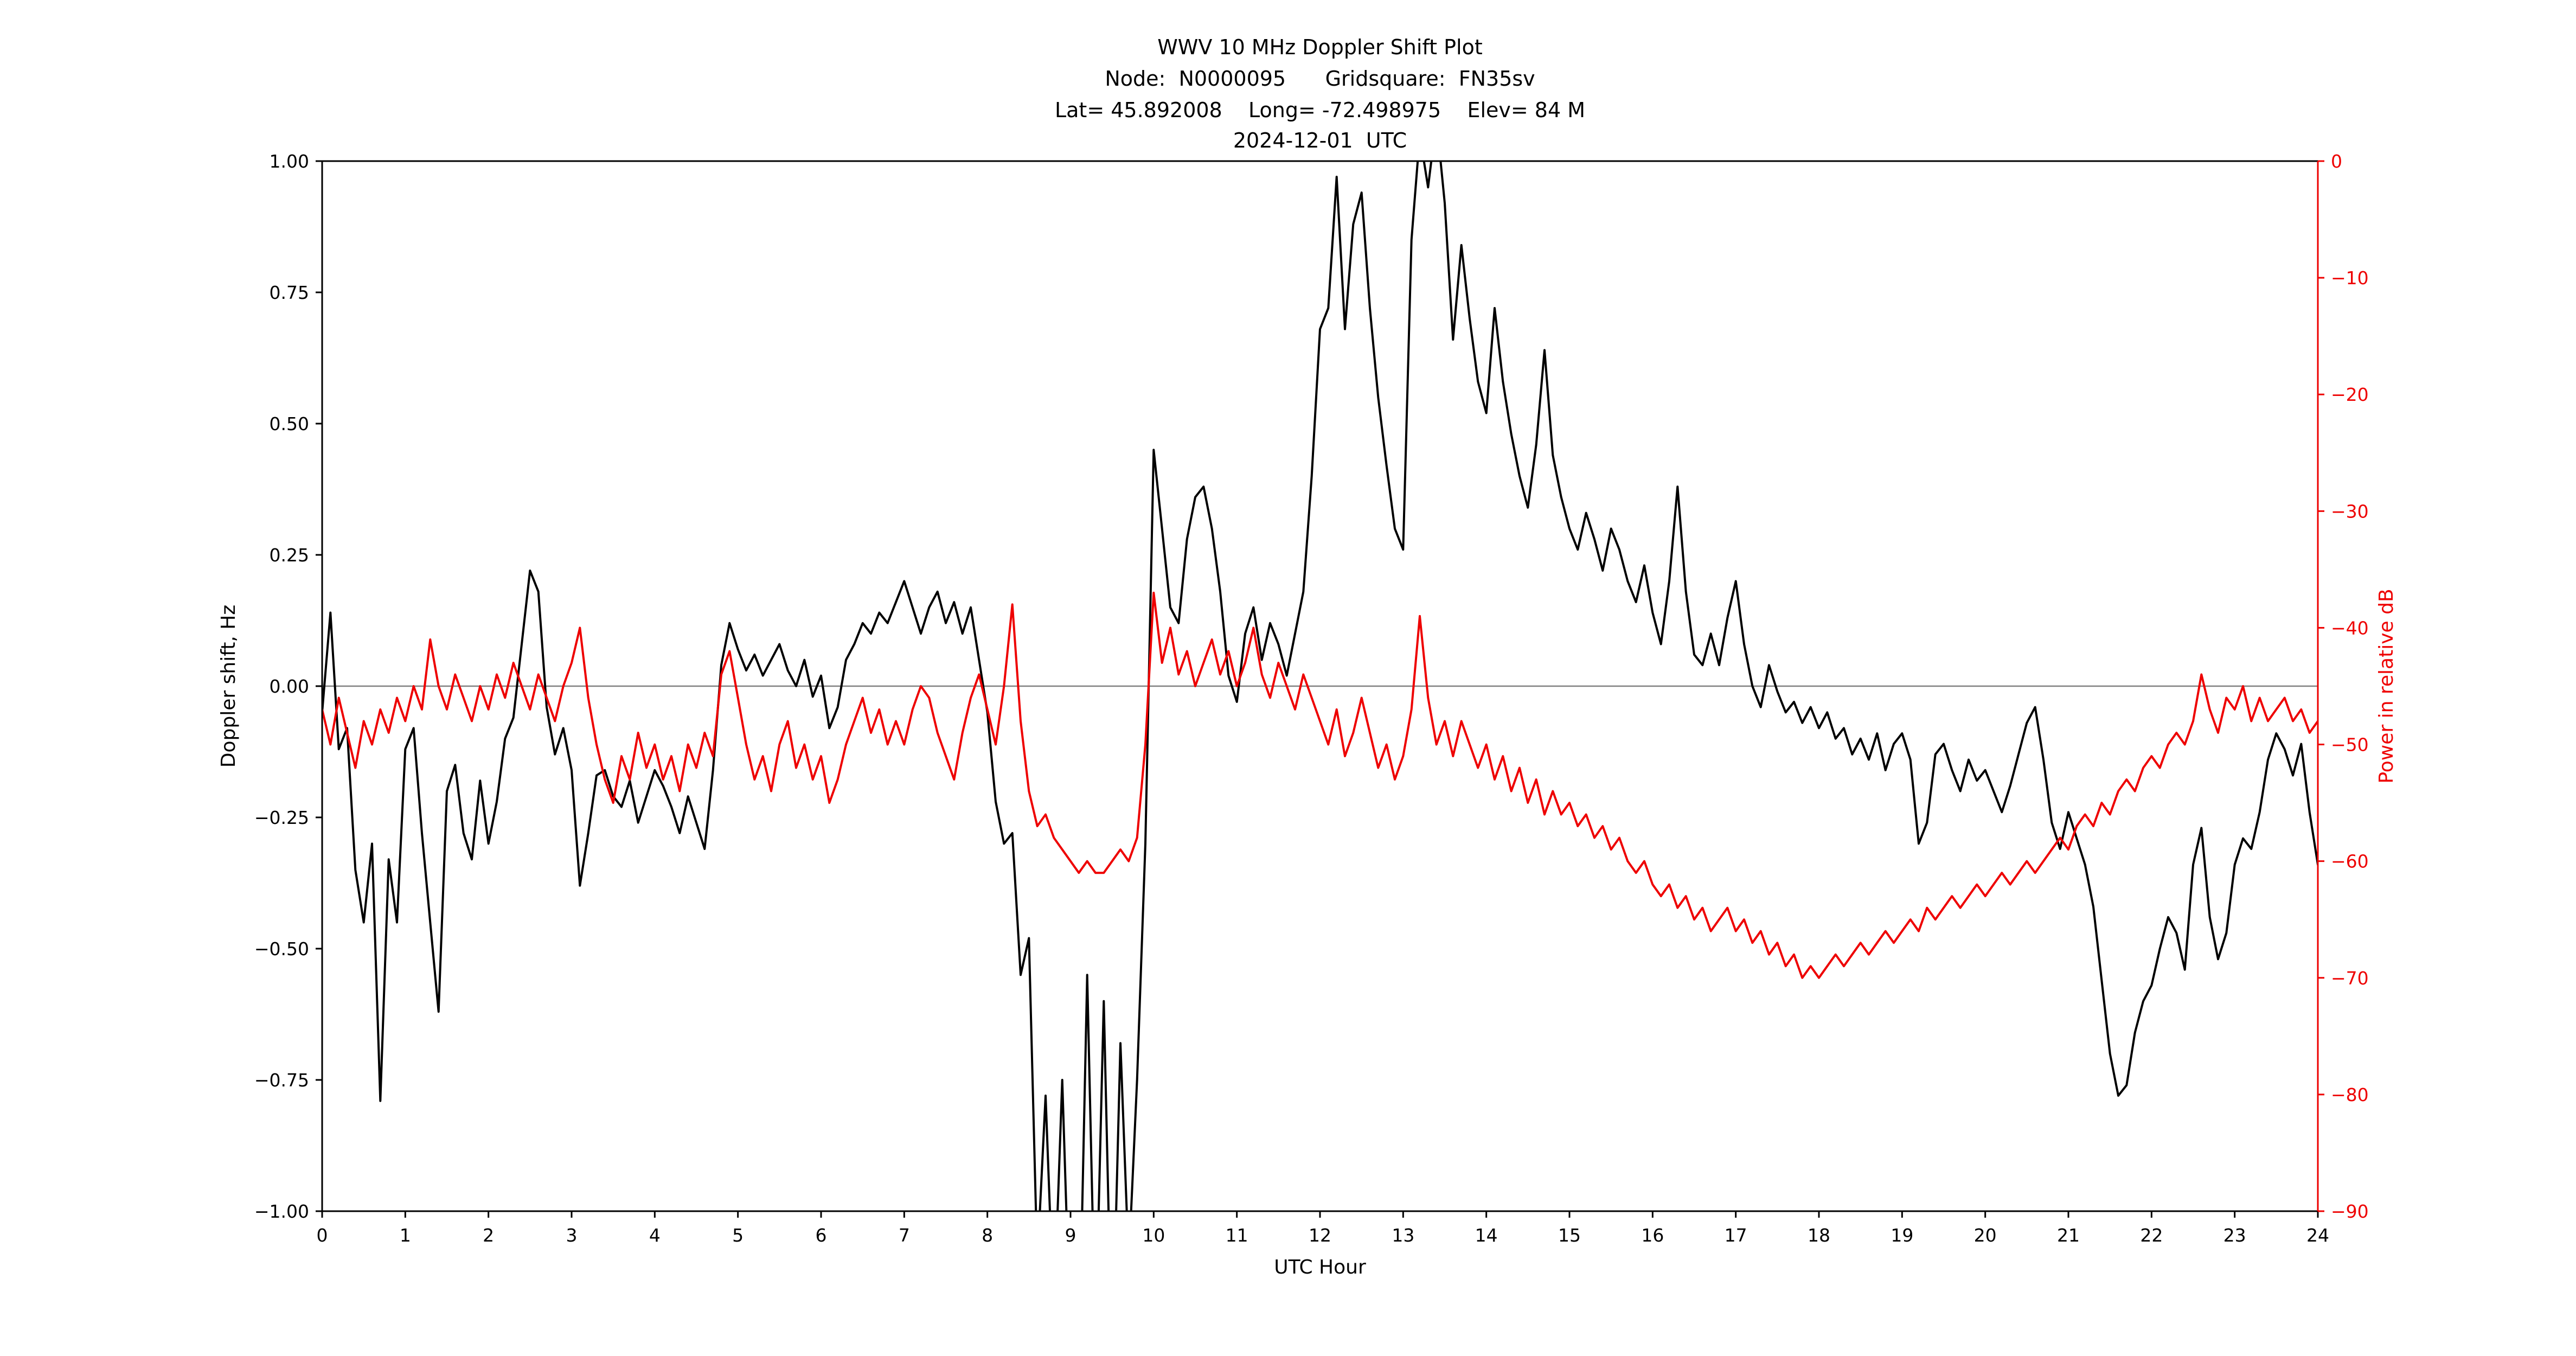 This screenshot has height=1356, width=2576. I want to click on chart-title-line4: 2024-12-01 UTC, so click(1320, 140).